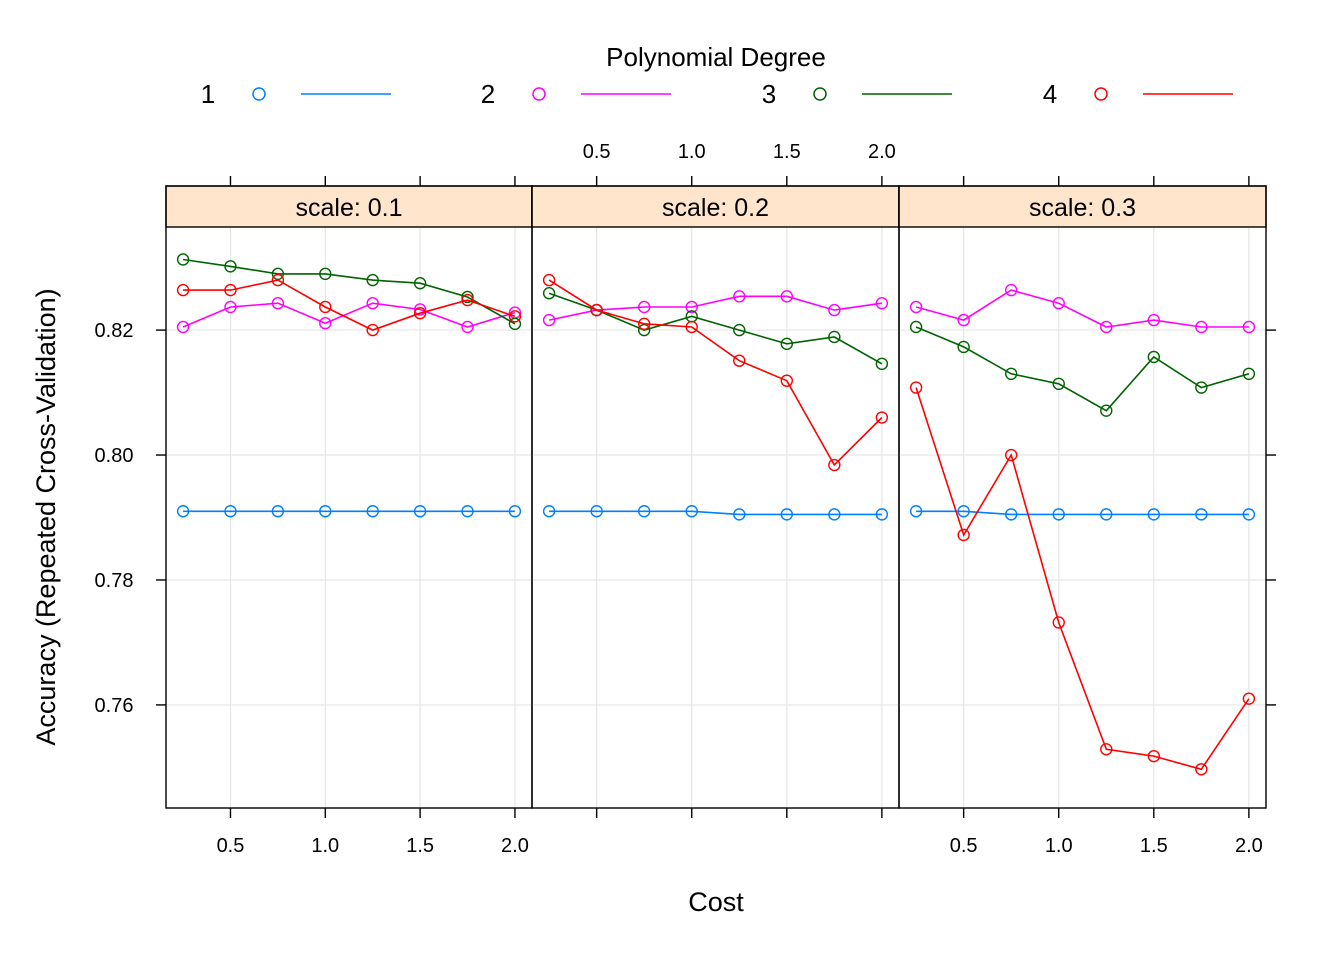  What do you see at coordinates (208, 94) in the screenshot?
I see `legend-label: 1` at bounding box center [208, 94].